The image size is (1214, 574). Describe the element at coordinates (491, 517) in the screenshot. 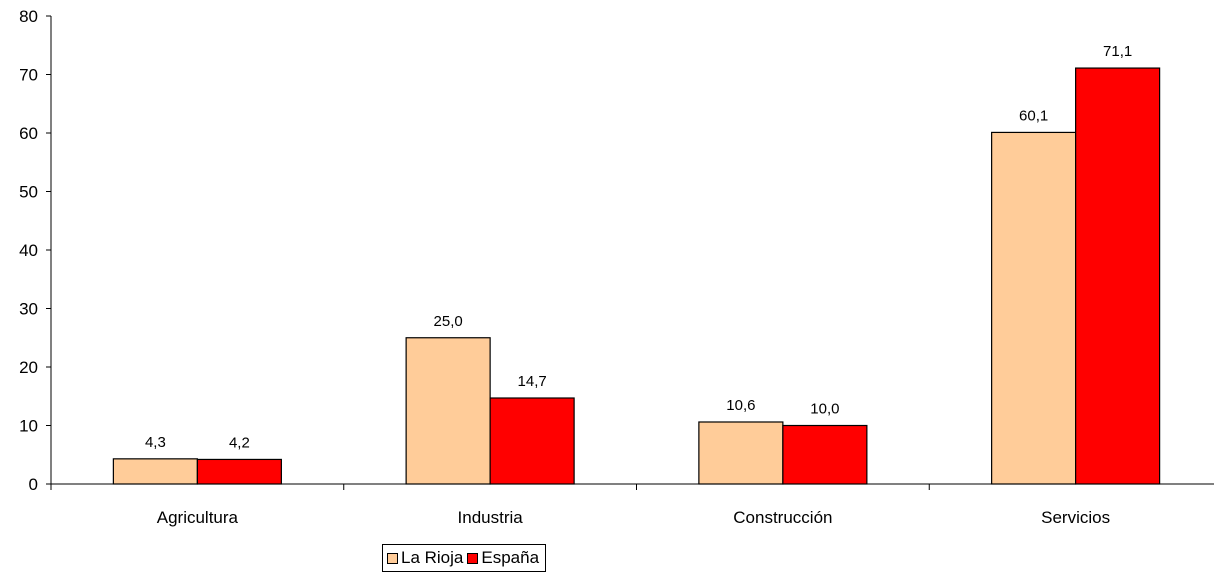

I see `x-tick-label-industria: Industria` at that location.